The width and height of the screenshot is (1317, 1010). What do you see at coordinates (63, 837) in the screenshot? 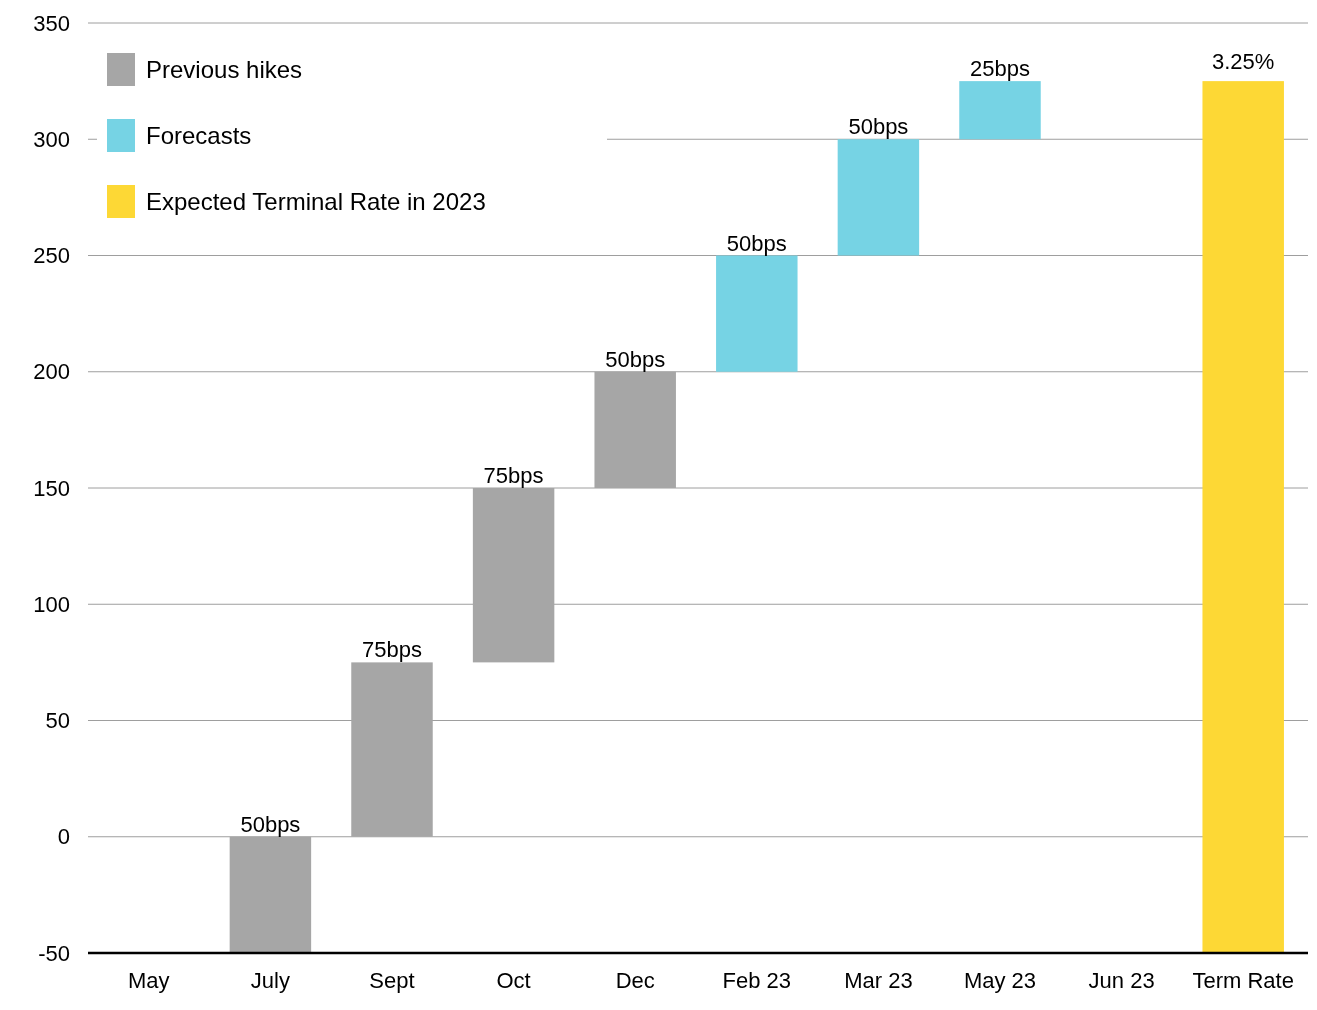
I see `y-tick-label: 0` at bounding box center [63, 837].